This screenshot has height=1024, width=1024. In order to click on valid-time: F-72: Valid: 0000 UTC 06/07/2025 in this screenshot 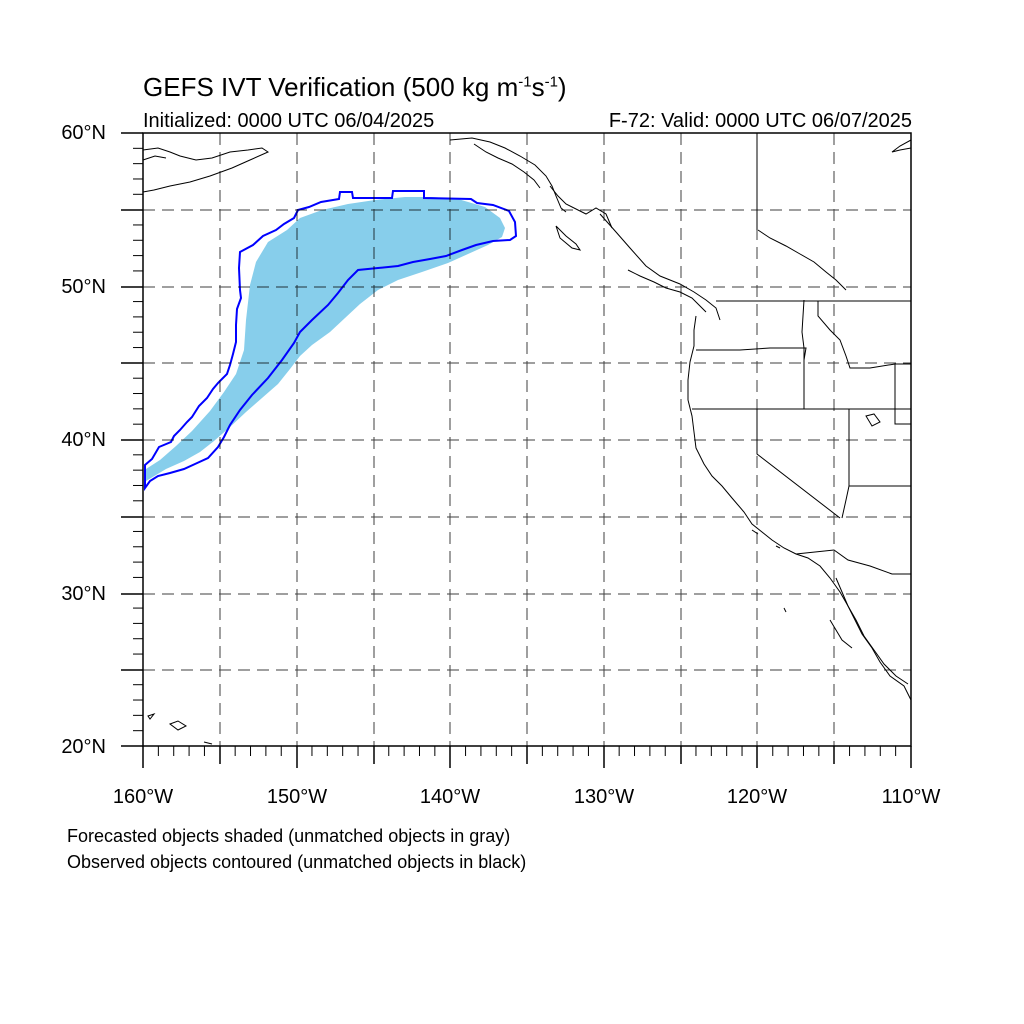, I will do `click(760, 121)`.